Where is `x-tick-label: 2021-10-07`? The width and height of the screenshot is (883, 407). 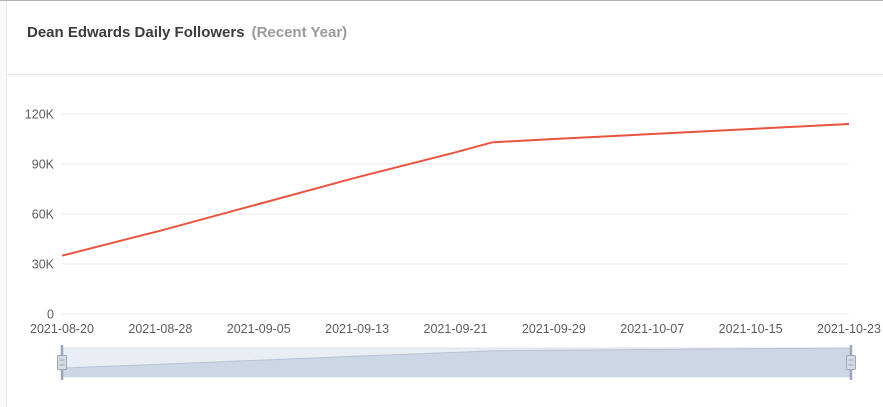
x-tick-label: 2021-10-07 is located at coordinates (652, 329).